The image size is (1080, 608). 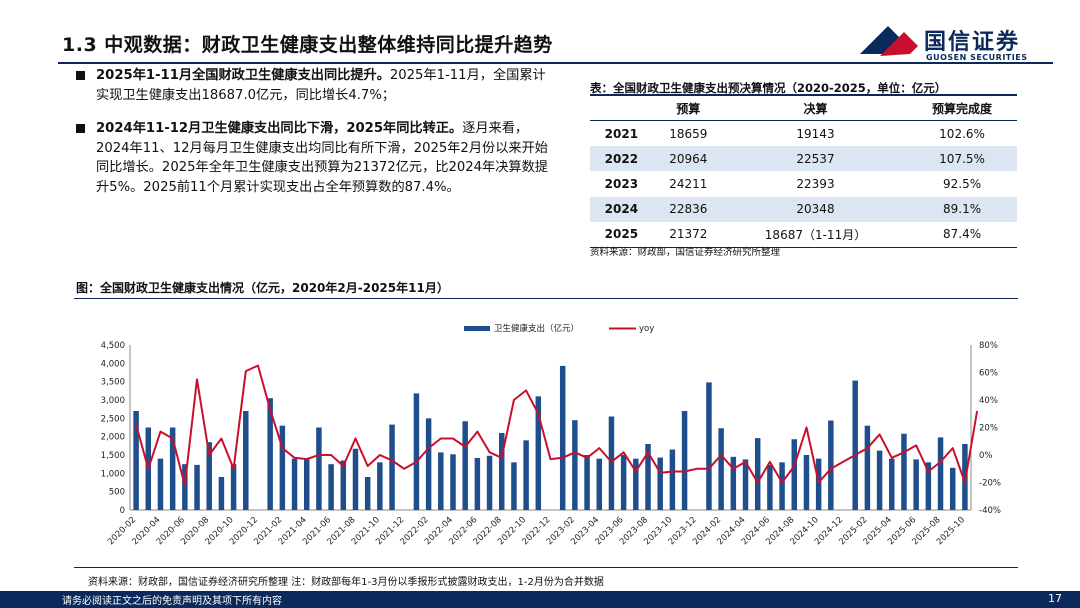 I want to click on table-cell: 89.1%, so click(x=962, y=209).